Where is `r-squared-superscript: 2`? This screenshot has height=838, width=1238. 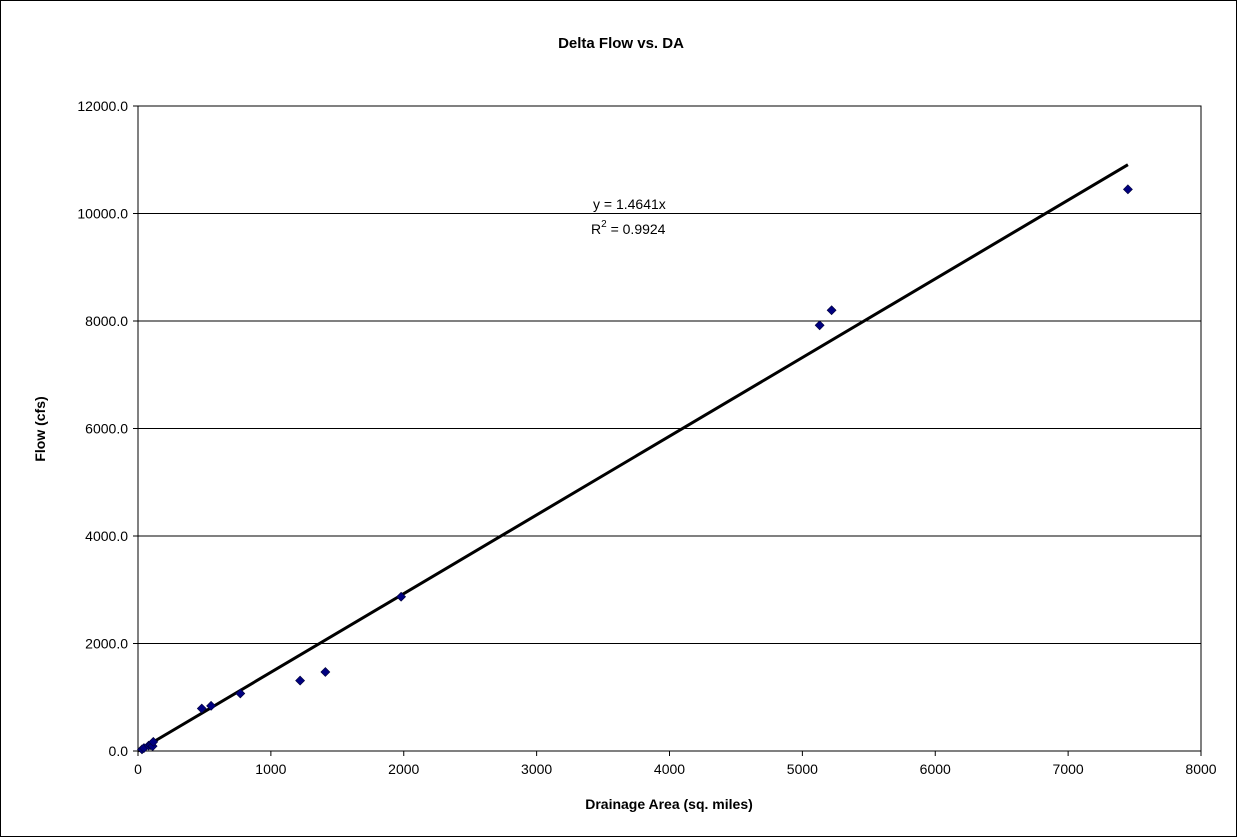 r-squared-superscript: 2 is located at coordinates (604, 224).